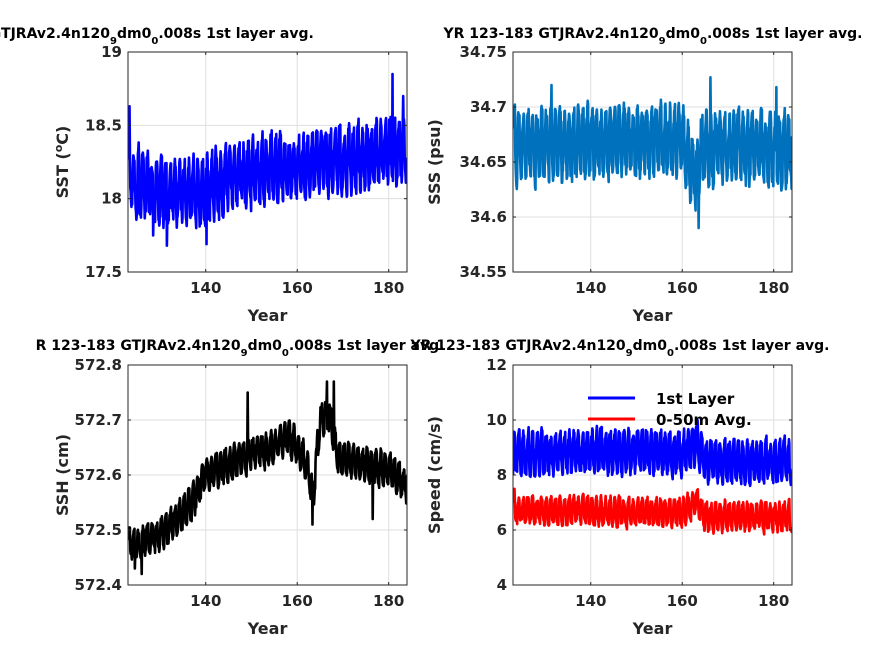 This screenshot has width=875, height=656. Describe the element at coordinates (434, 475) in the screenshot. I see `y-axis-label: Speed (cm/s)` at that location.